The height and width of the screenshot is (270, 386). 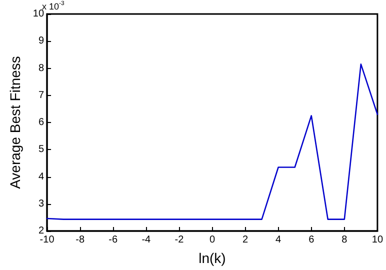 I want to click on x-tick-label: 10, so click(x=378, y=240).